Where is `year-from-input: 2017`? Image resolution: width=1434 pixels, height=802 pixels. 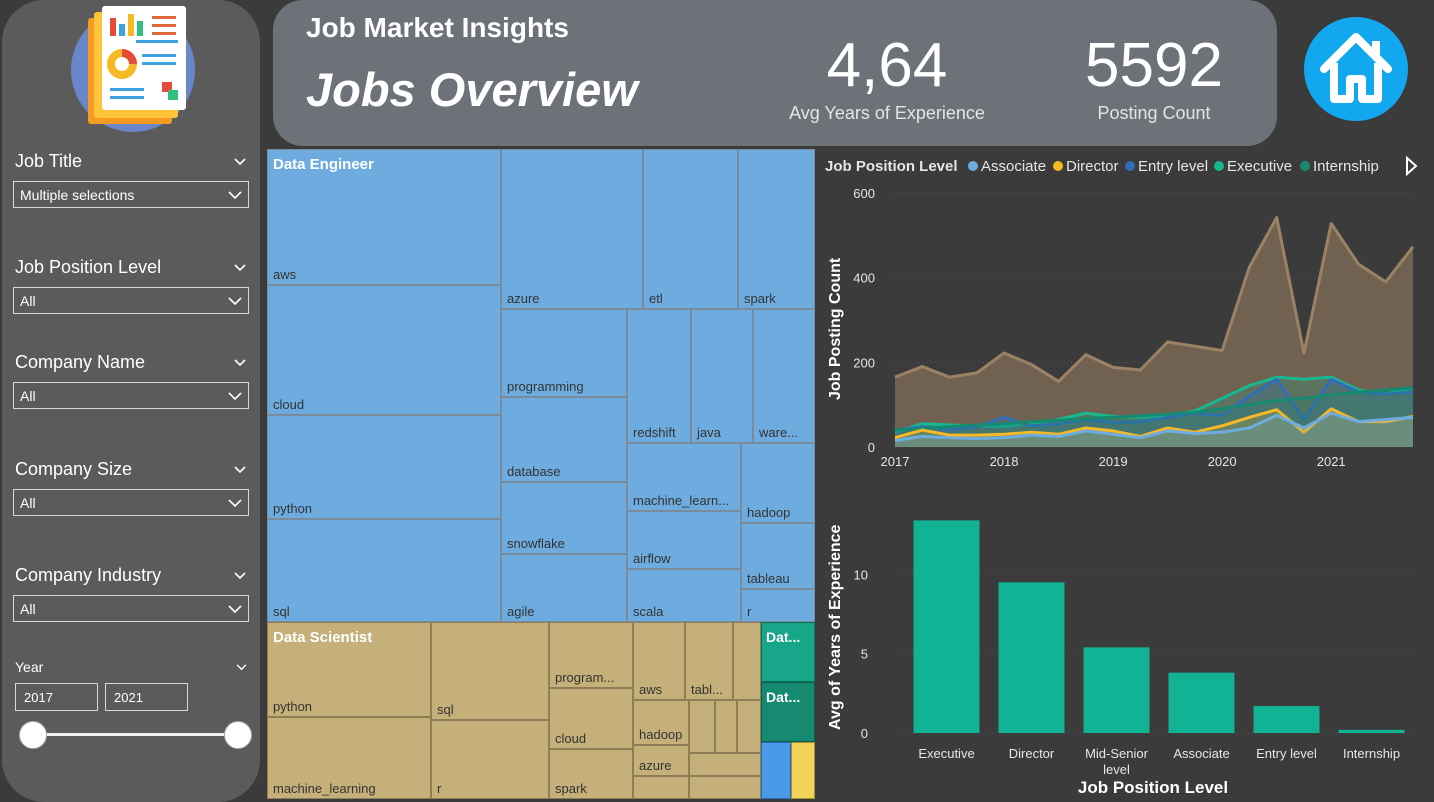
year-from-input: 2017 is located at coordinates (56, 697).